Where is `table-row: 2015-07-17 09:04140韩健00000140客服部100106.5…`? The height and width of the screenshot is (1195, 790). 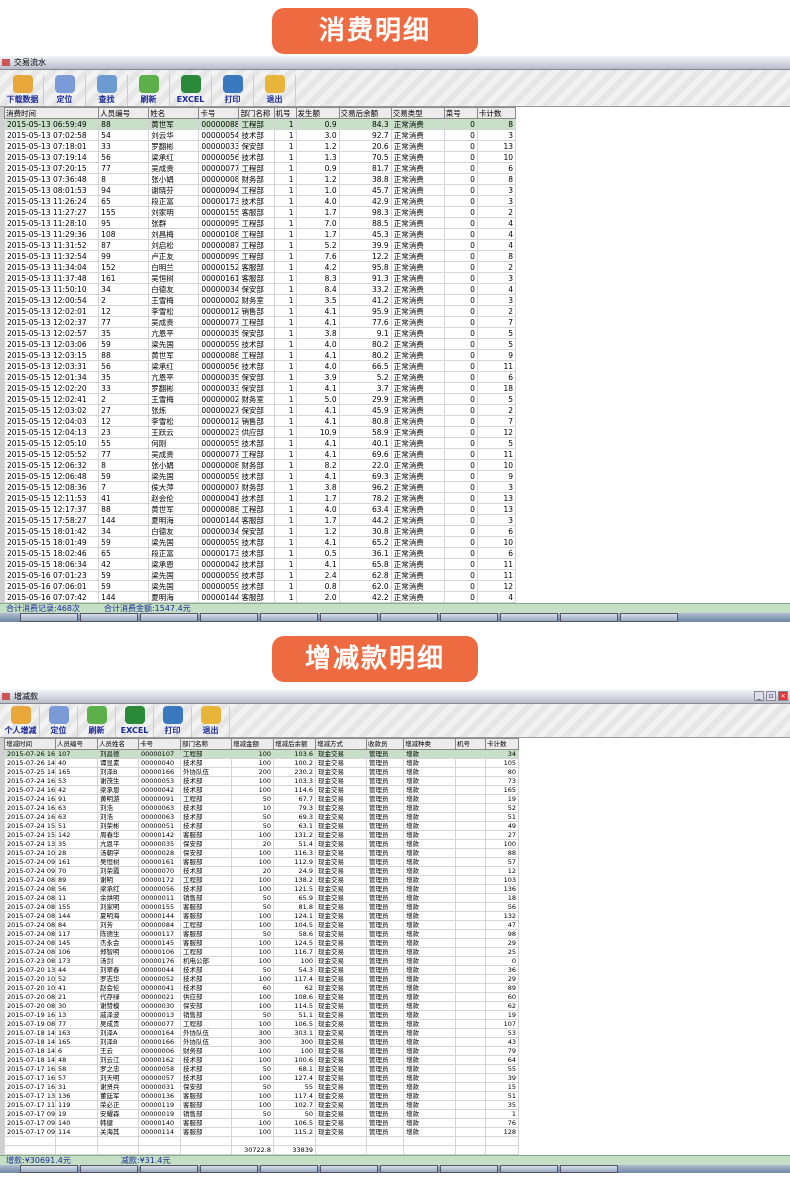 table-row: 2015-07-17 09:04140韩健00000140客服部100106.5… is located at coordinates (261, 1123).